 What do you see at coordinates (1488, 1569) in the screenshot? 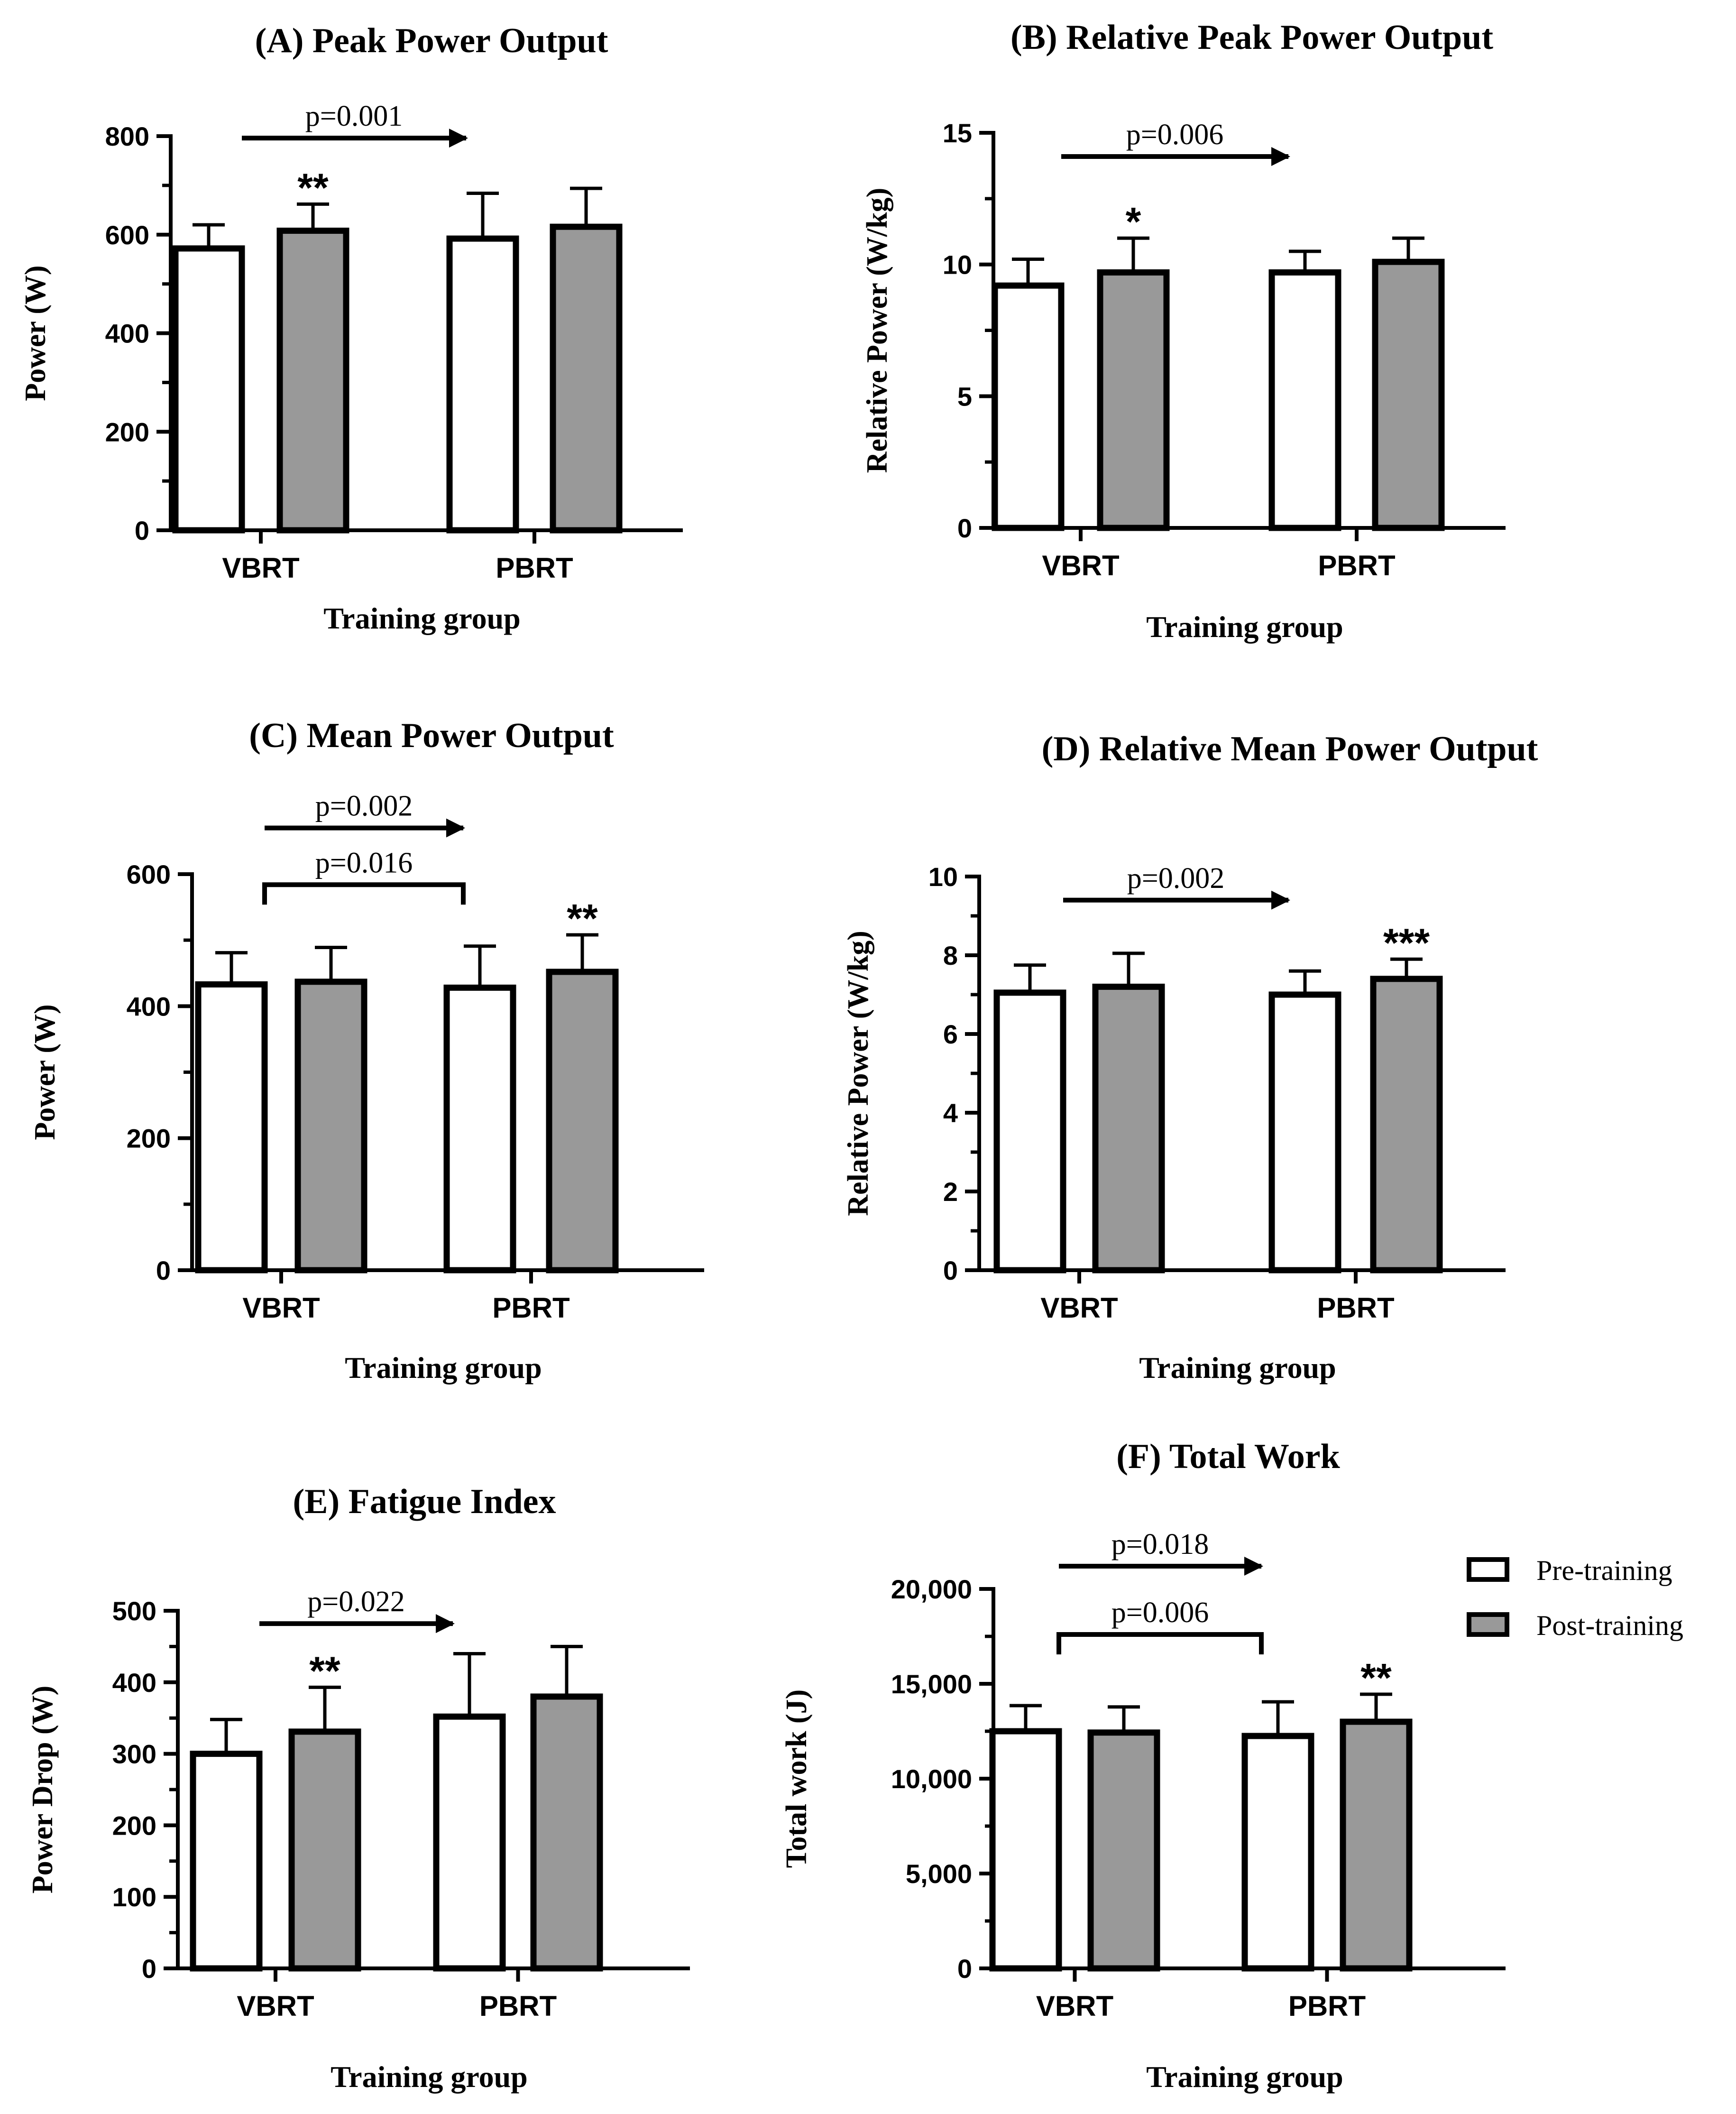
I see `legend-swatch-pre` at bounding box center [1488, 1569].